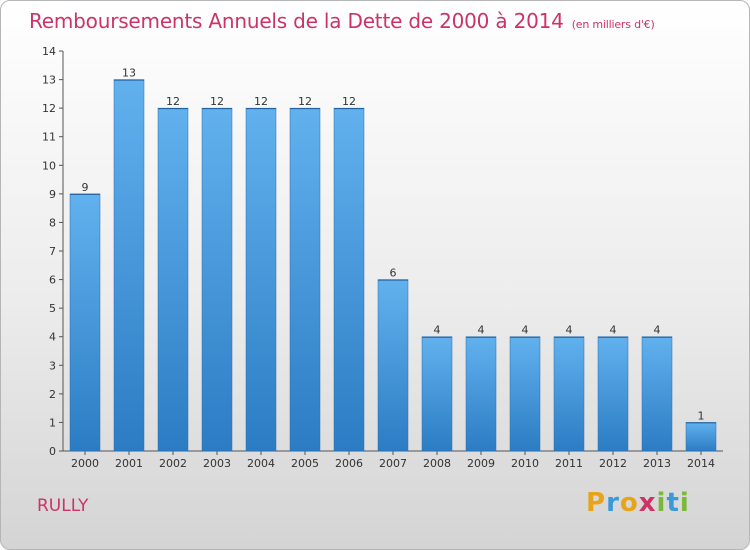  I want to click on x-tick-label: 2005, so click(305, 463).